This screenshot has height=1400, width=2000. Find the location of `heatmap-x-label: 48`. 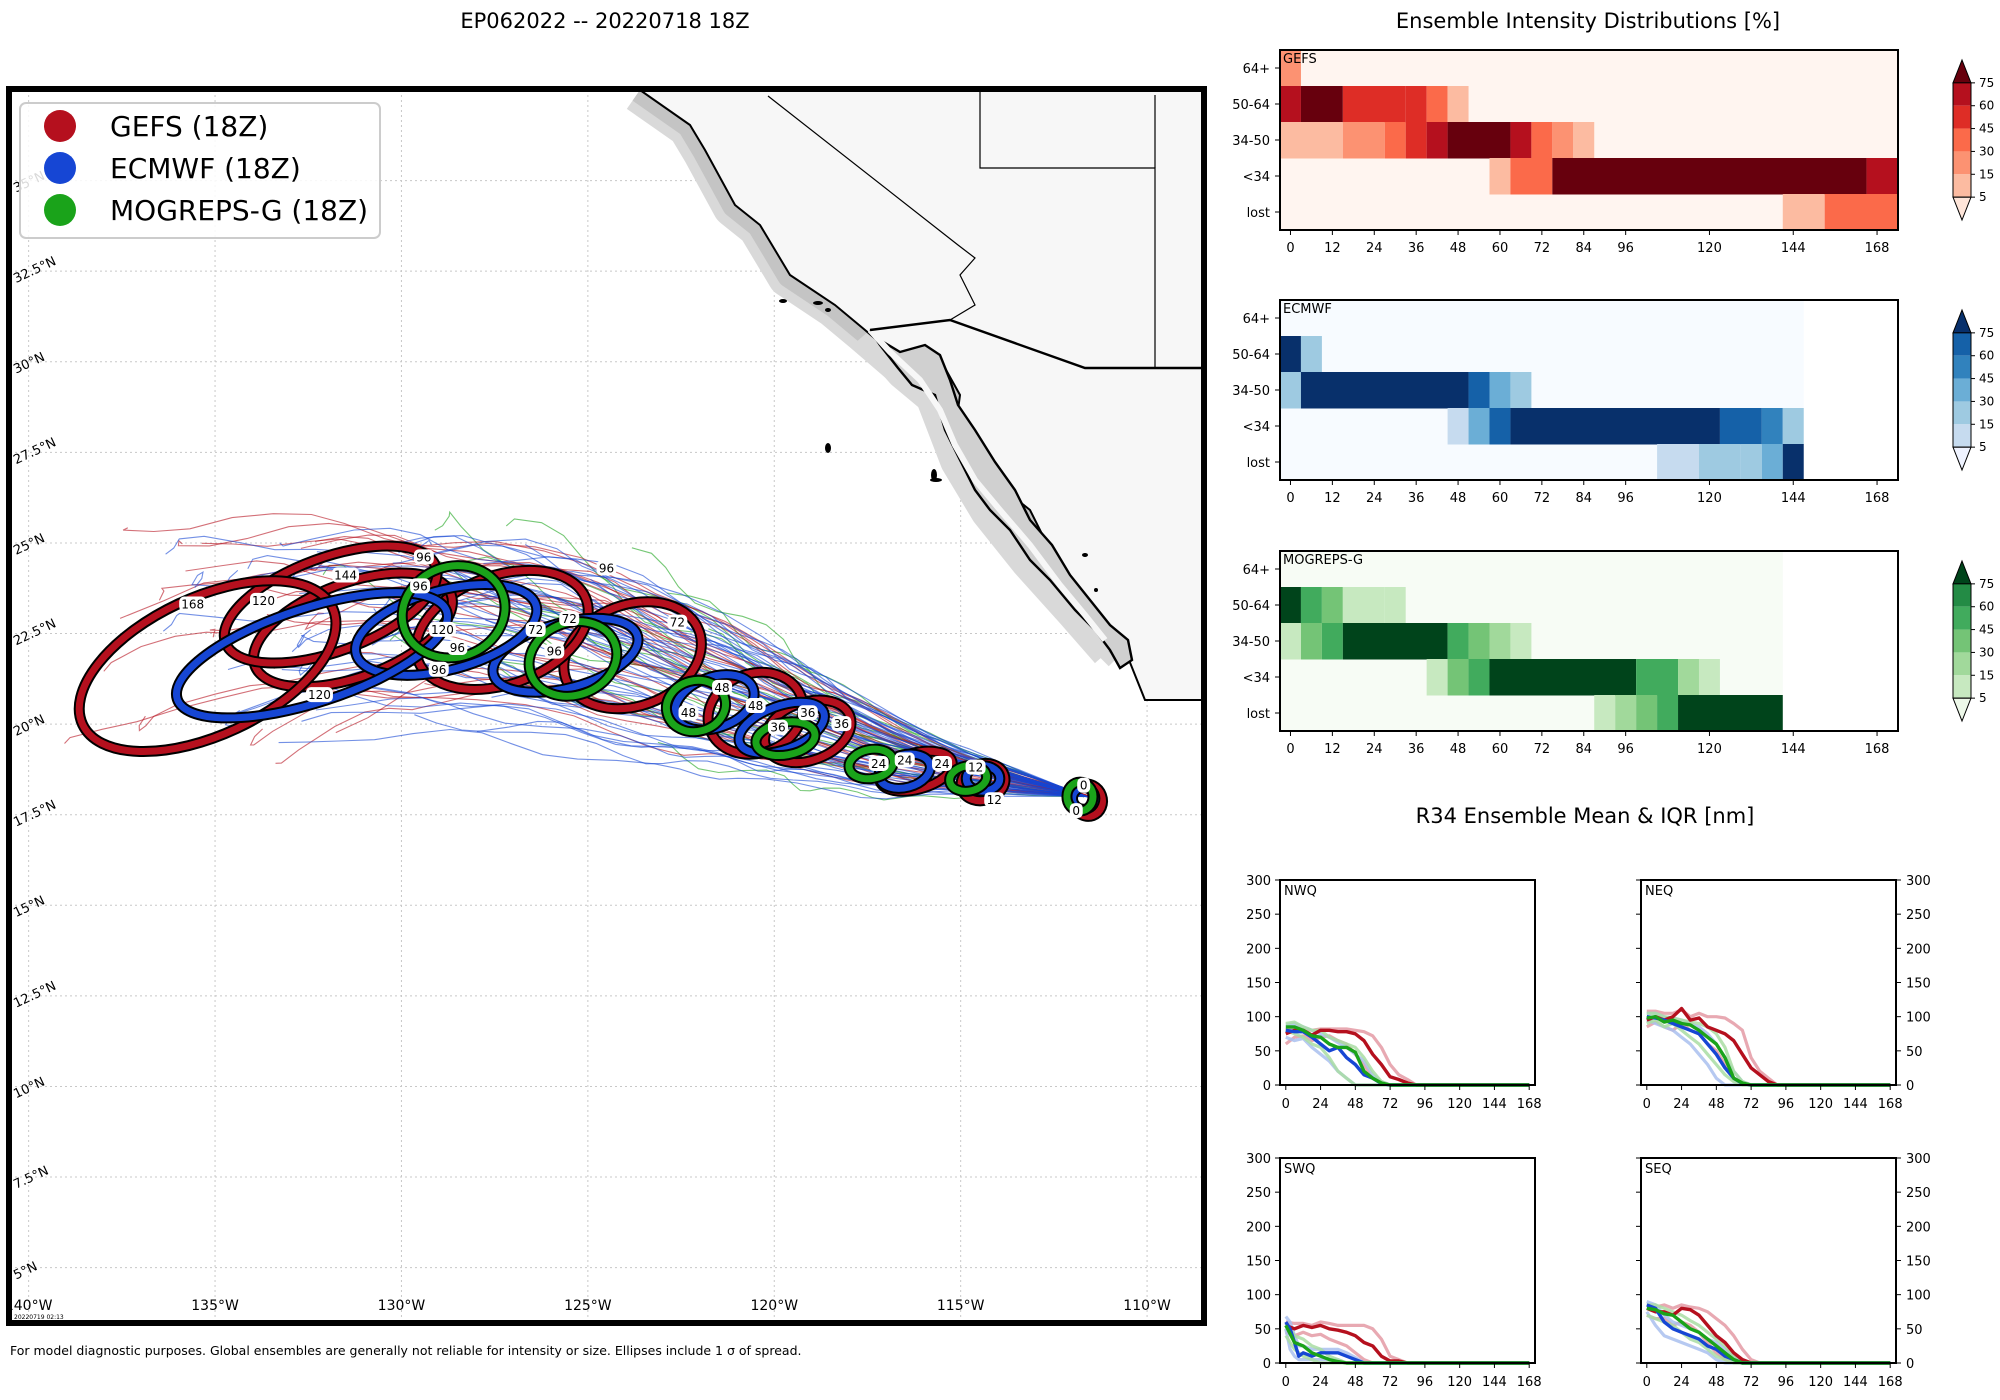

heatmap-x-label: 48 is located at coordinates (1458, 248).